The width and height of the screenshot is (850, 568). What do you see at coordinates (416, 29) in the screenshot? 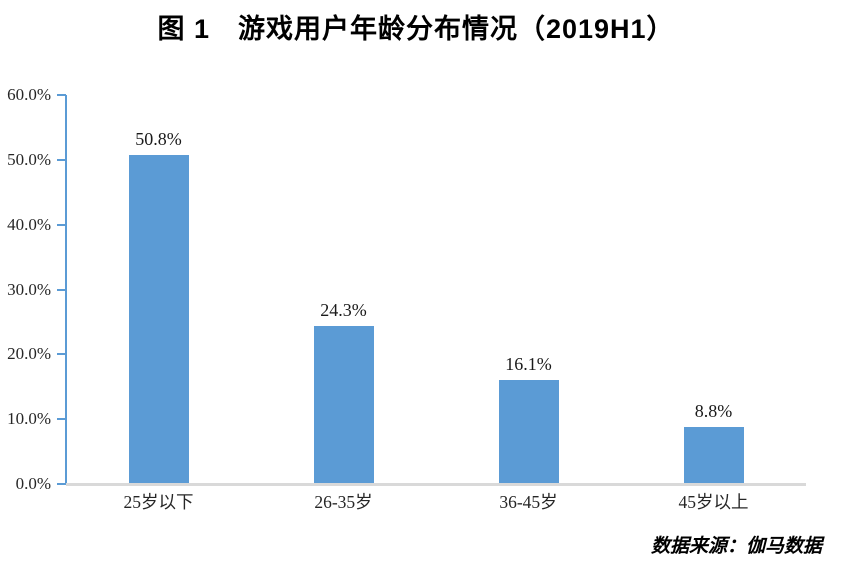
I see `chart-title: 图 1 游戏用户年龄分布情况（2019H1）` at bounding box center [416, 29].